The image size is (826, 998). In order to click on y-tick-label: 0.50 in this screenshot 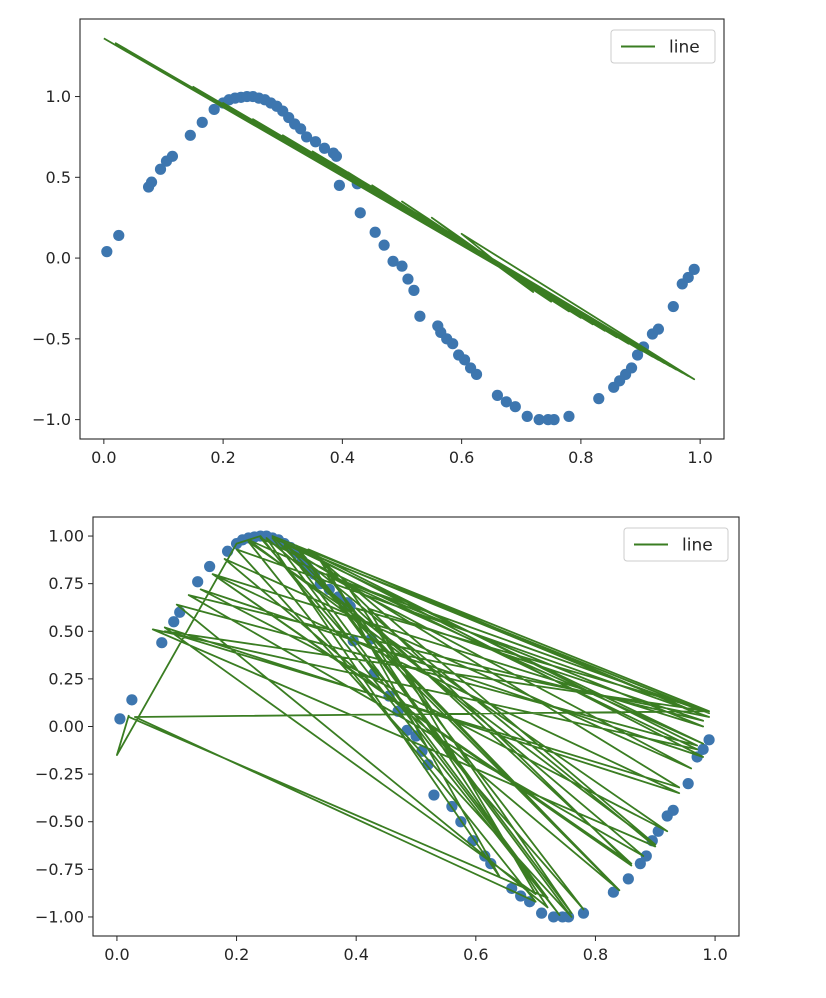, I will do `click(66, 631)`.